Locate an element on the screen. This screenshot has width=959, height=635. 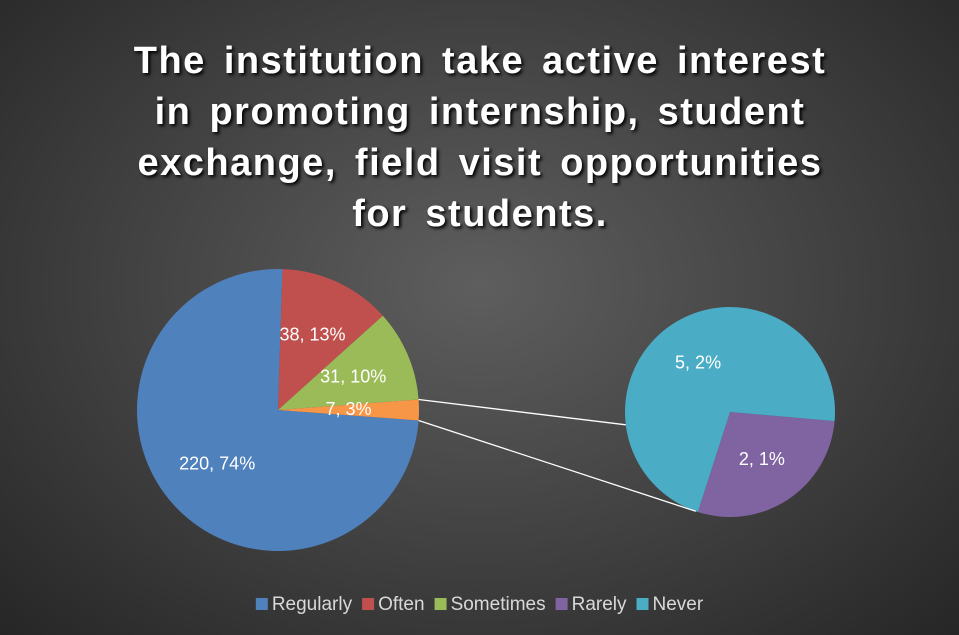
data-label: 31, 10% is located at coordinates (353, 377).